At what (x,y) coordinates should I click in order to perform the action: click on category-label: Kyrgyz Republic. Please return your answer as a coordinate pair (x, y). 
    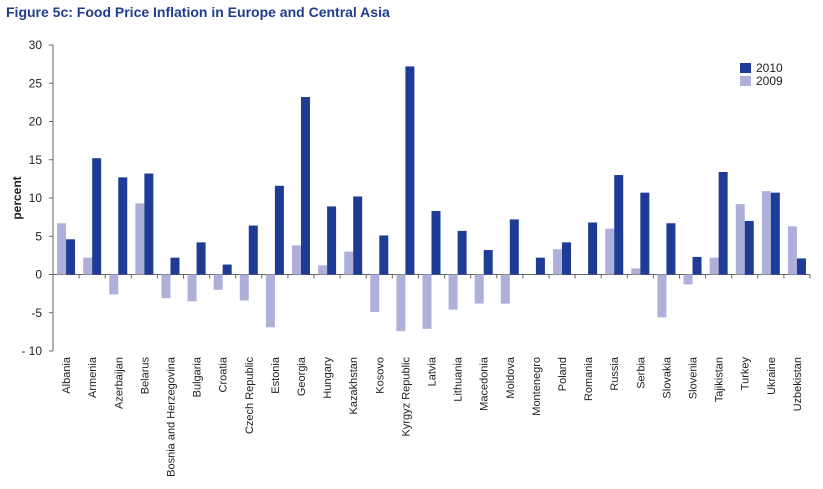
    Looking at the image, I should click on (406, 397).